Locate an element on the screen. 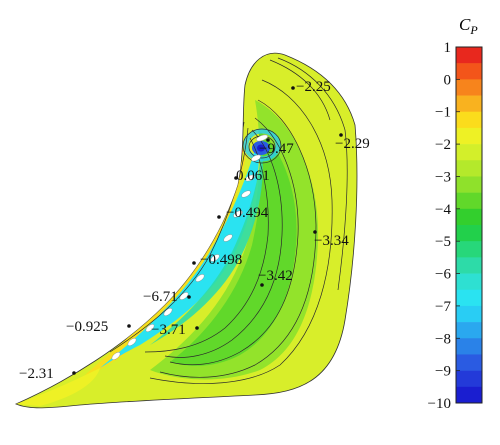 This screenshot has height=445, width=500. colorbar-tick-label: −6 is located at coordinates (443, 275).